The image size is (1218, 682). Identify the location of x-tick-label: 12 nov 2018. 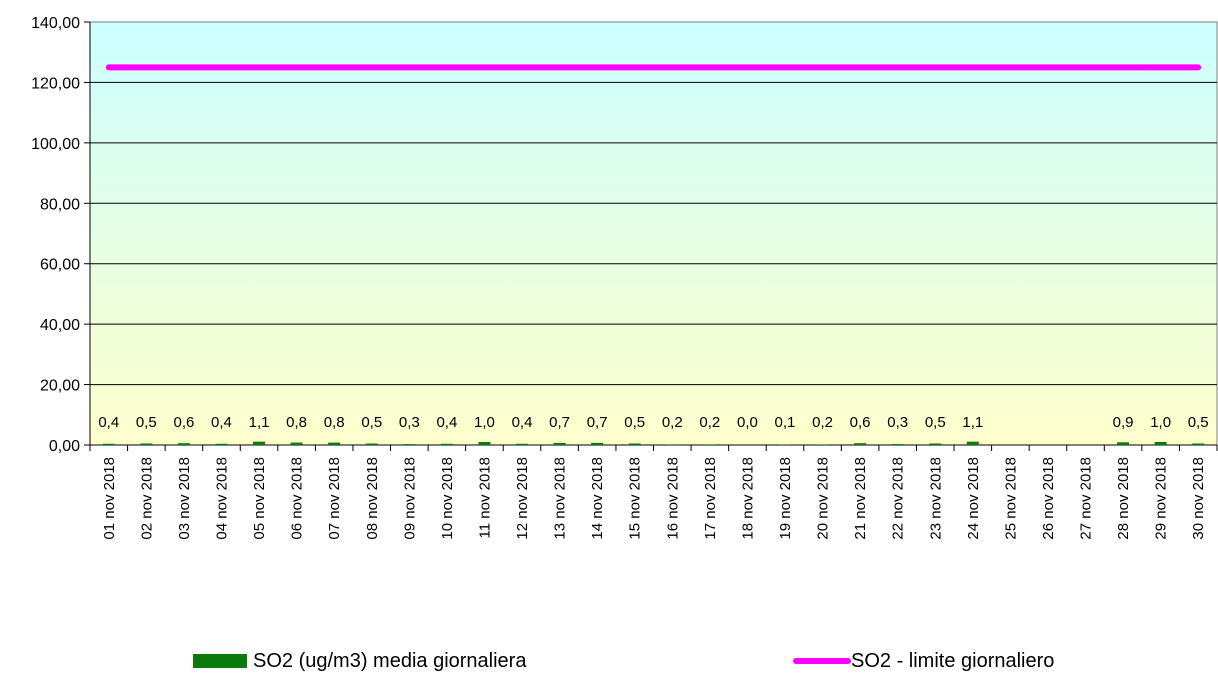
(522, 498).